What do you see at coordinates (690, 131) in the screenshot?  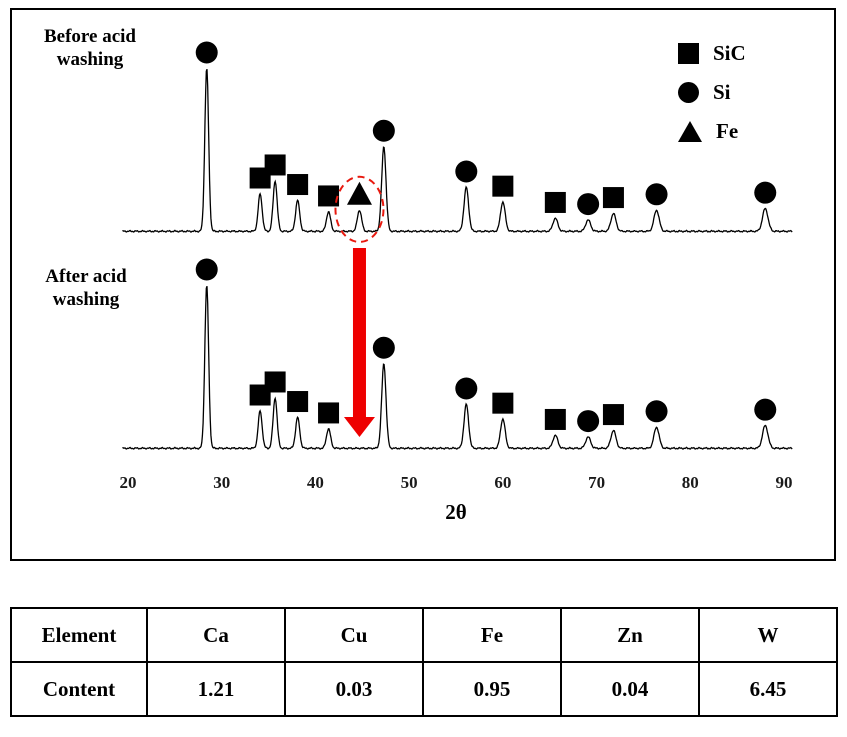 I see `fe-triangle-icon` at bounding box center [690, 131].